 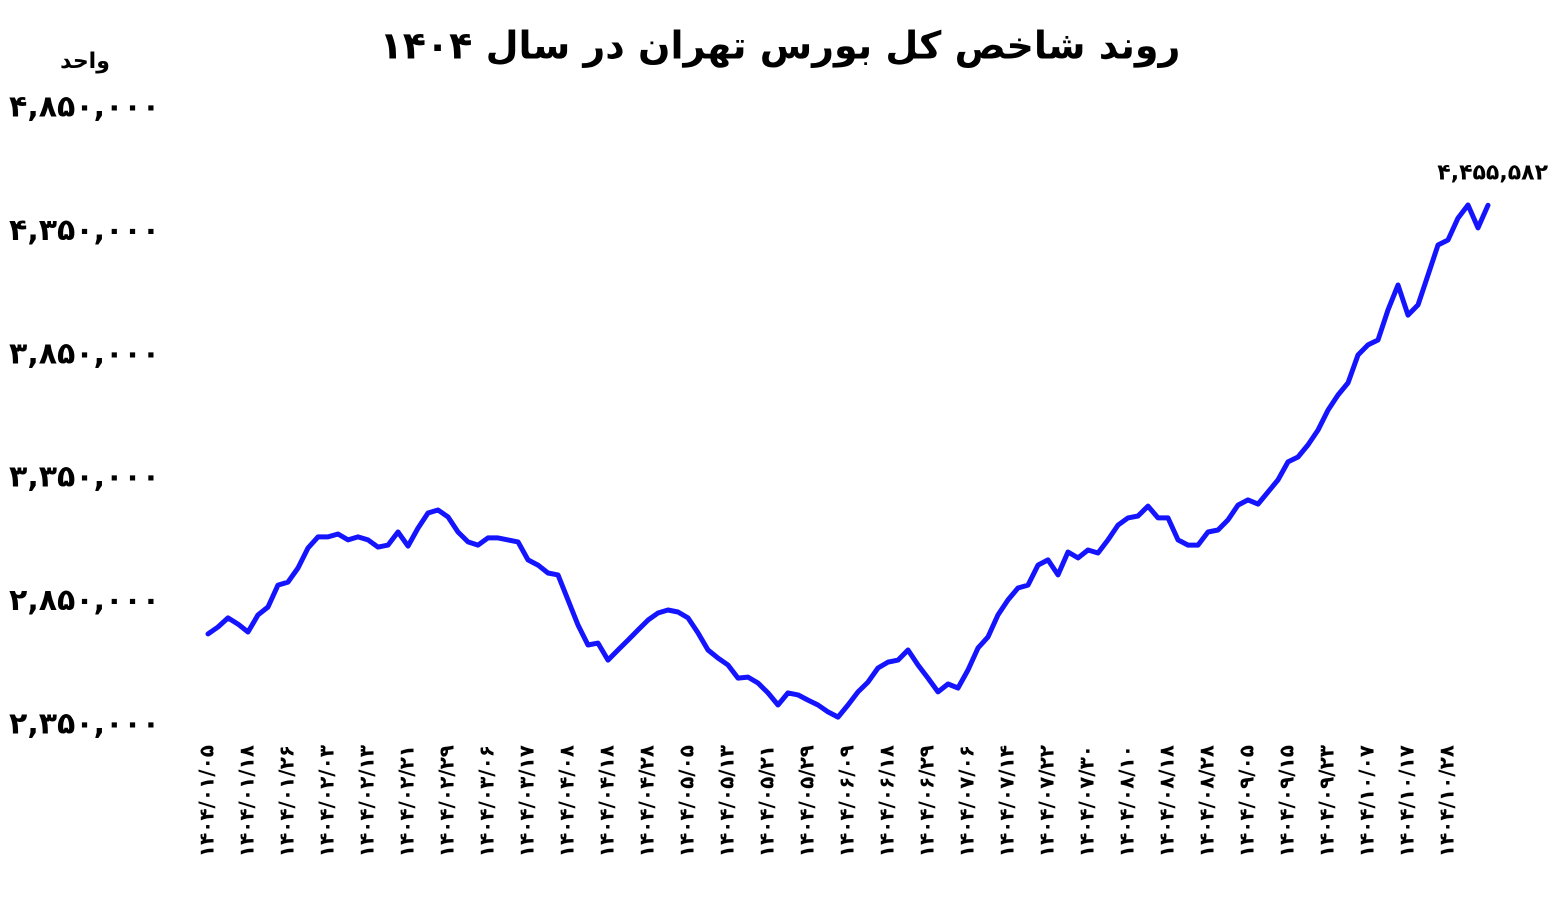 What do you see at coordinates (567, 801) in the screenshot?
I see `x-tick-label: ۱۴۰۴/۰۴/۰۸` at bounding box center [567, 801].